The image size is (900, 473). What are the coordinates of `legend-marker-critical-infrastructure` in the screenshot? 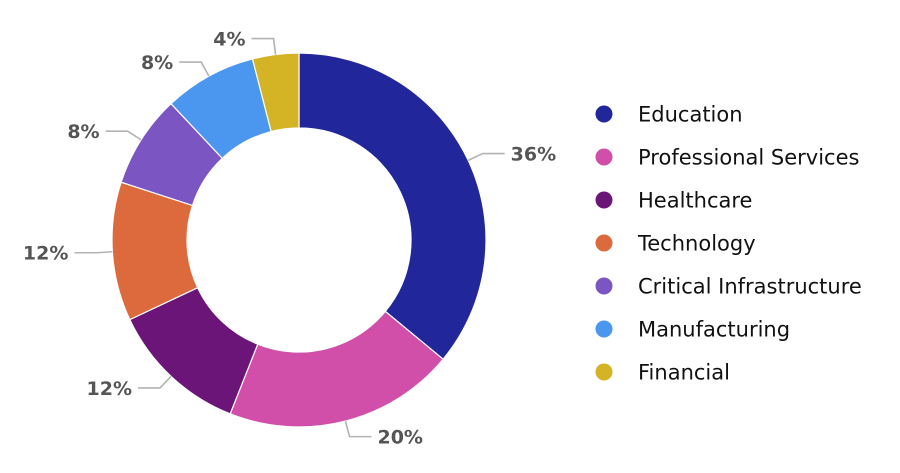 It's located at (604, 286).